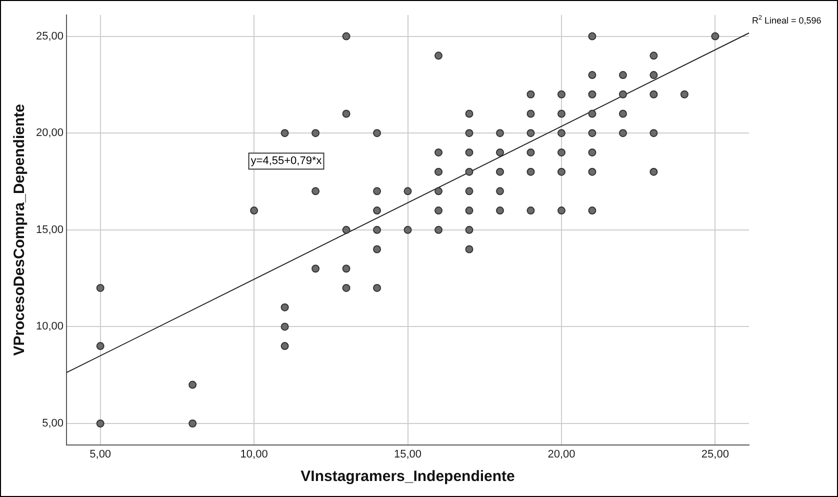 Image resolution: width=838 pixels, height=497 pixels. What do you see at coordinates (50, 36) in the screenshot?
I see `y-tick-label: 25,00` at bounding box center [50, 36].